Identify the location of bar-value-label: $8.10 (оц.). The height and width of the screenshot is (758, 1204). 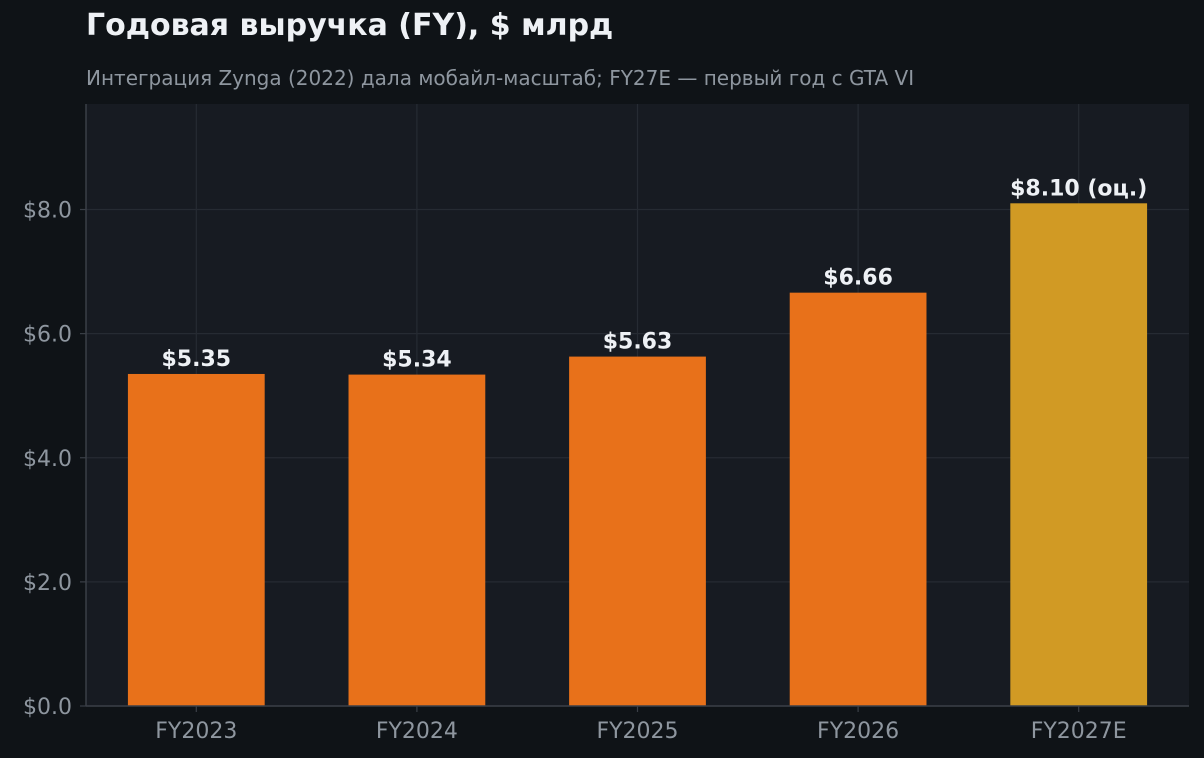
(1078, 188).